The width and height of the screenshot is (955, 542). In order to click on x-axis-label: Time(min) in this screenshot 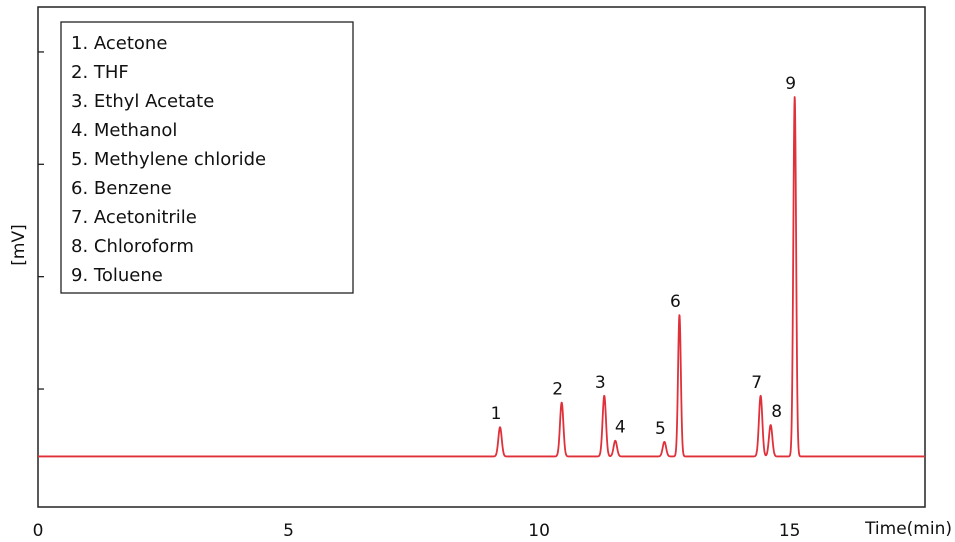, I will do `click(908, 529)`.